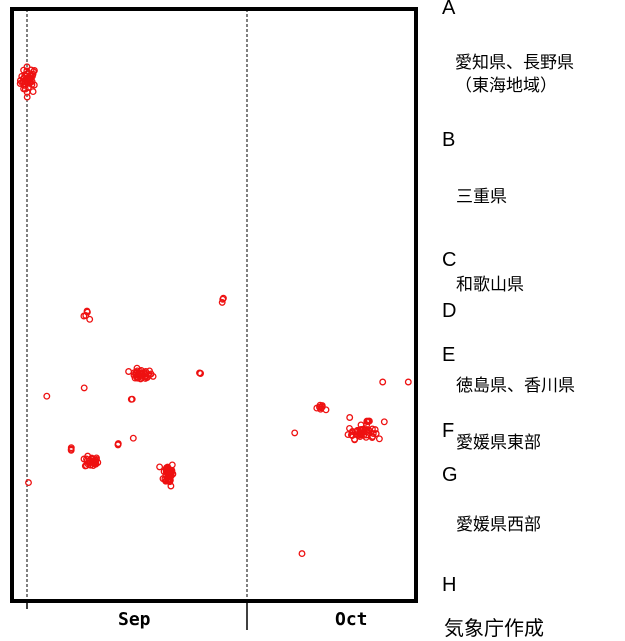  I want to click on region-letter-c: C, so click(449, 260).